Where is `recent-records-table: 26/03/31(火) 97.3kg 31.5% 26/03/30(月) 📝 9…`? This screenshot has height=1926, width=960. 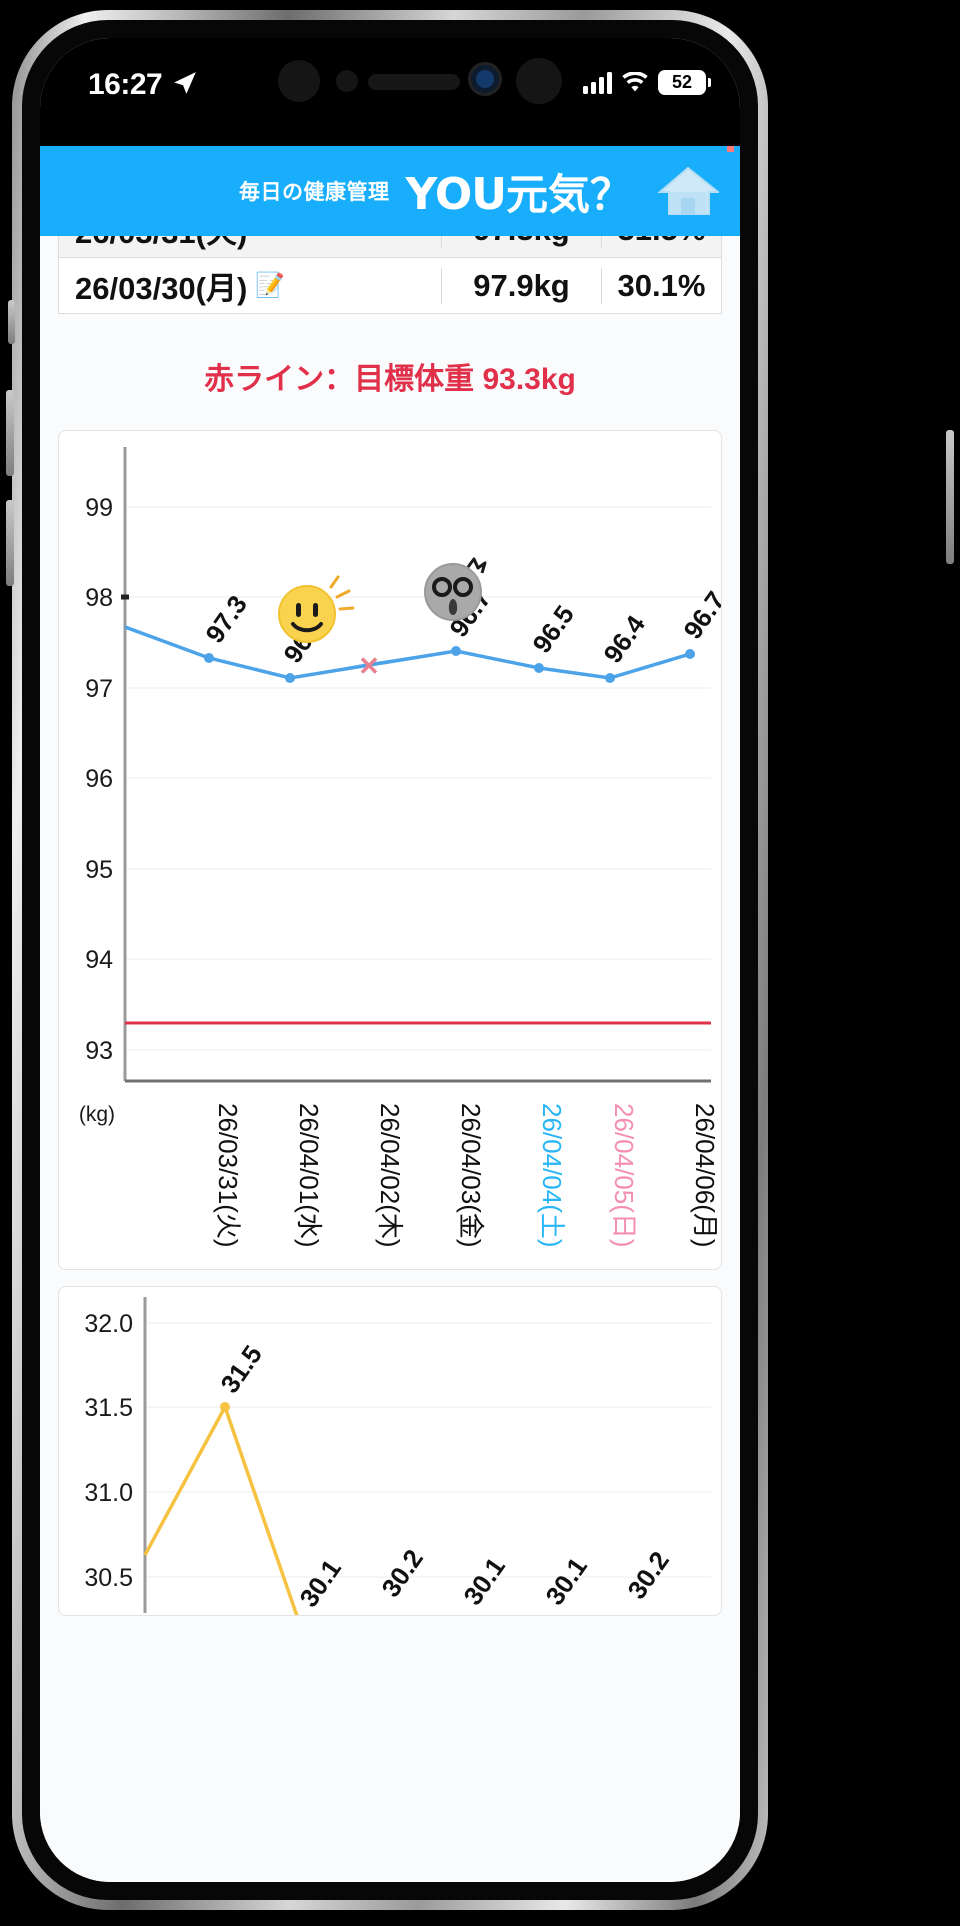 recent-records-table: 26/03/31(火) 97.3kg 31.5% 26/03/30(月) 📝 9… is located at coordinates (390, 277).